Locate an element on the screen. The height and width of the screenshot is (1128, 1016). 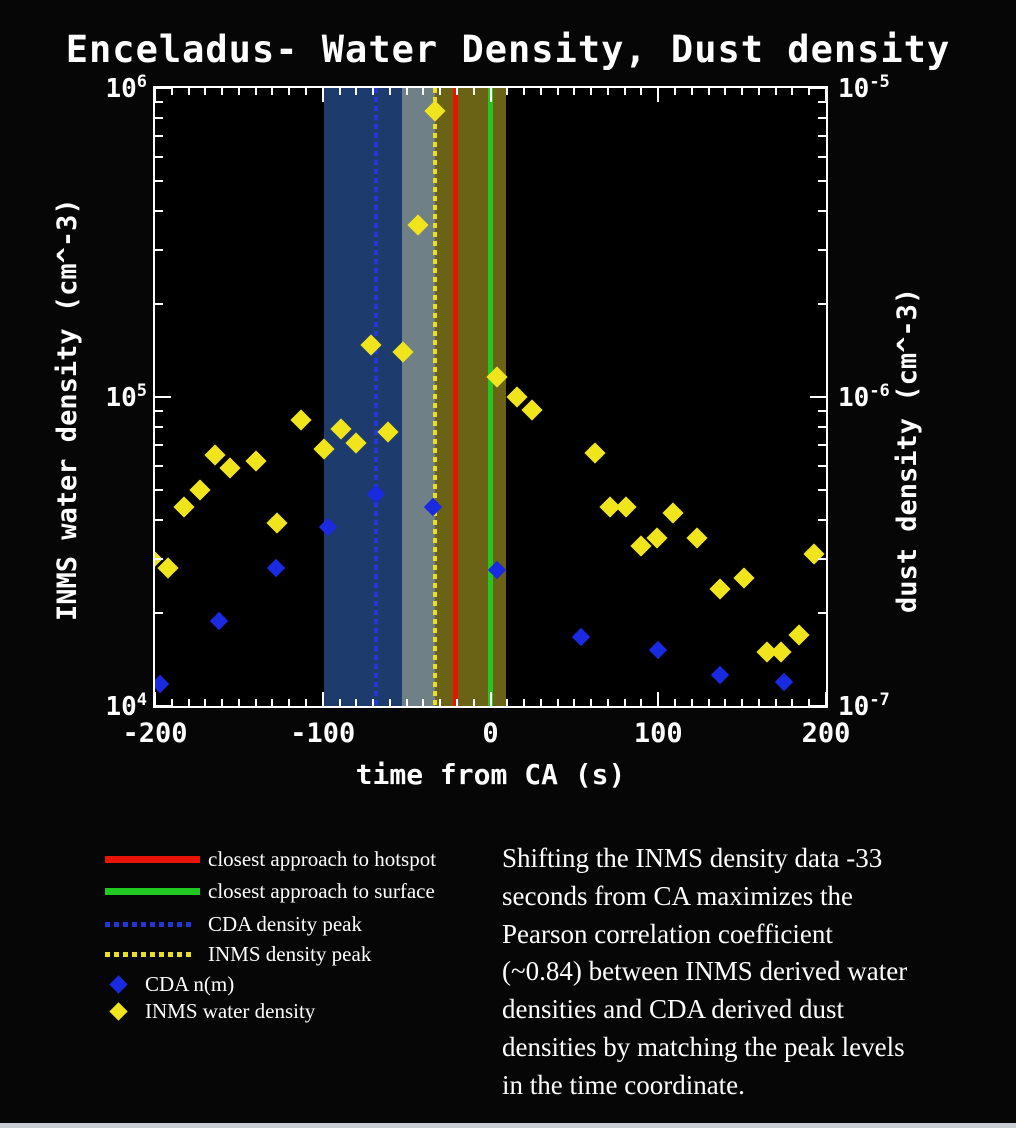
inms-density-peak-line is located at coordinates (435, 397).